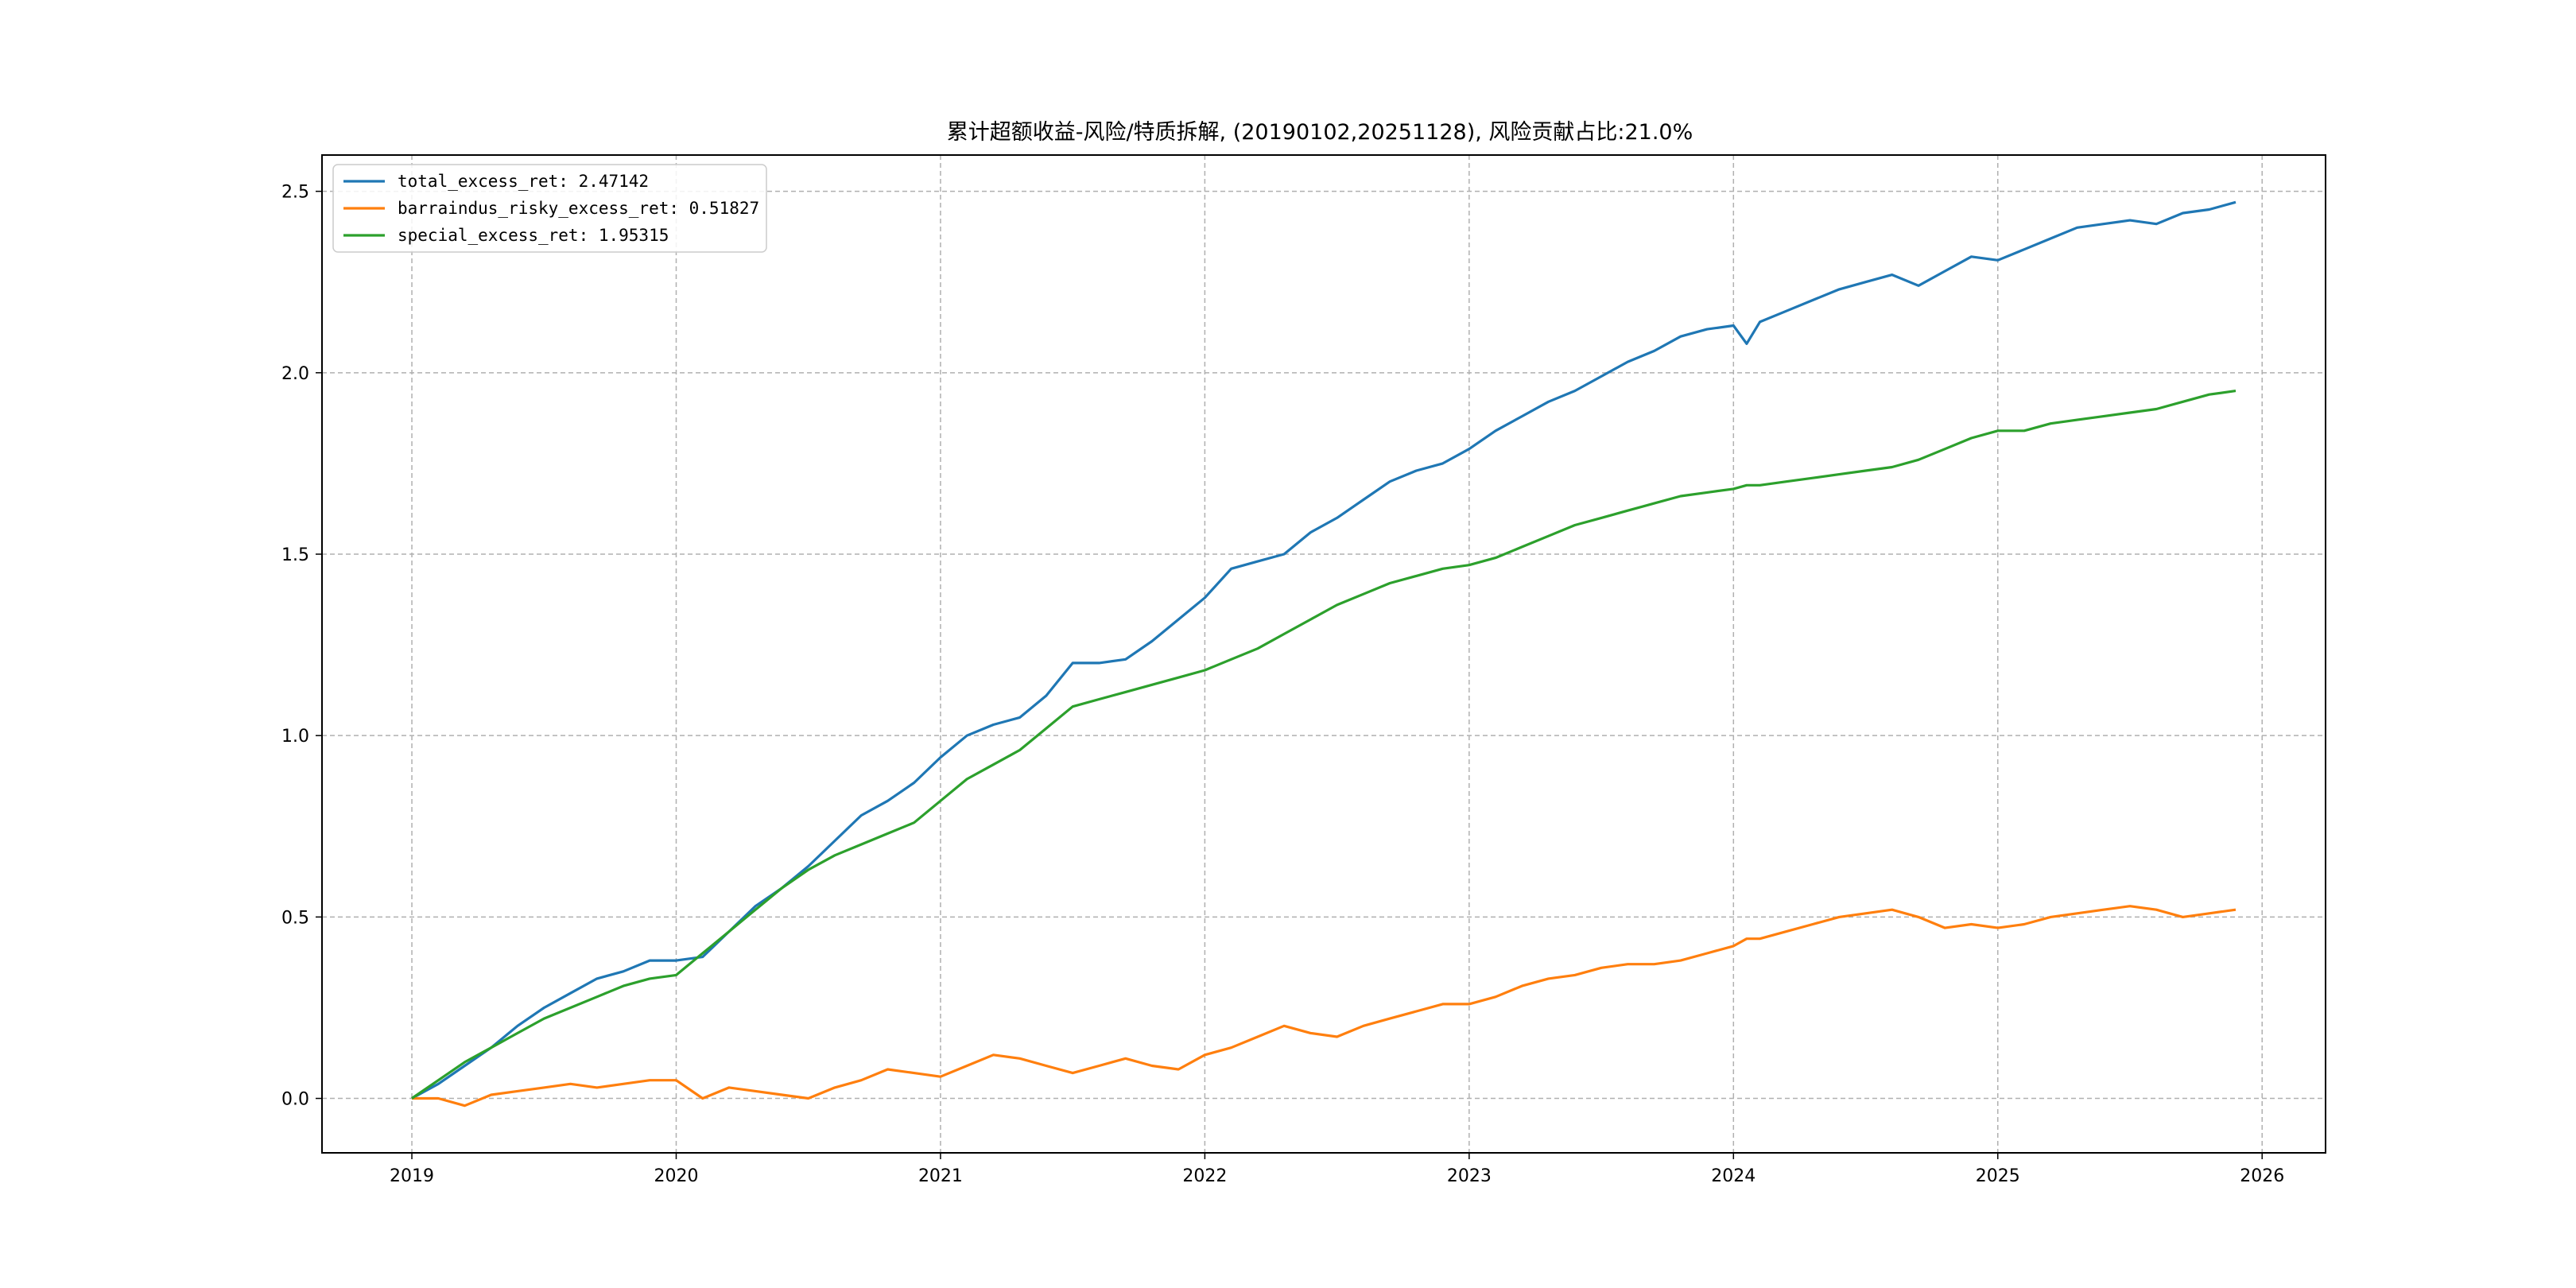 The width and height of the screenshot is (2576, 1288). Describe the element at coordinates (941, 1176) in the screenshot. I see `x-tick-label: 2021` at that location.